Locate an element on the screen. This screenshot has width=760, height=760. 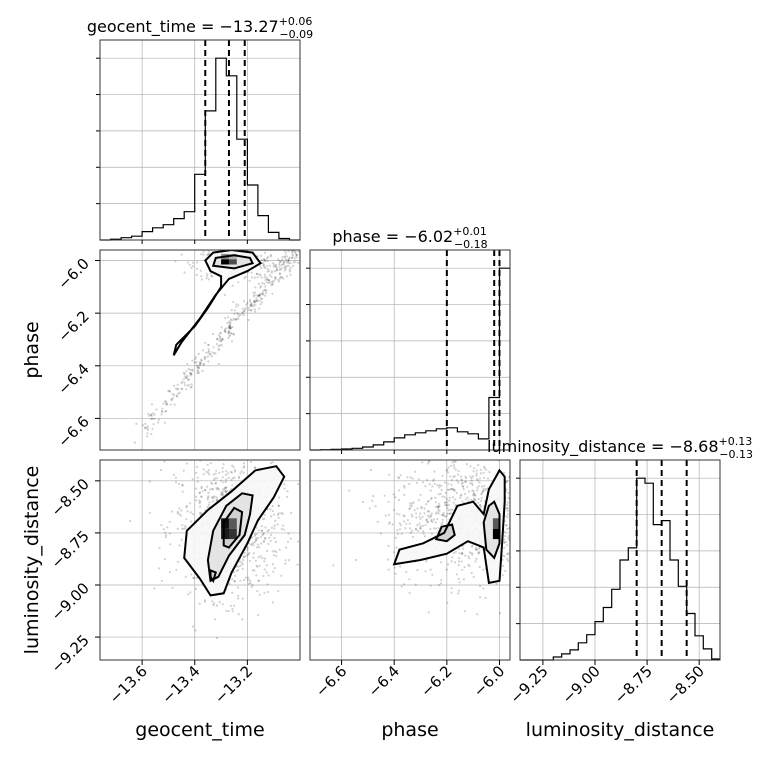
ytick-label-luminosity_distance: −9.25 is located at coordinates (70, 653).